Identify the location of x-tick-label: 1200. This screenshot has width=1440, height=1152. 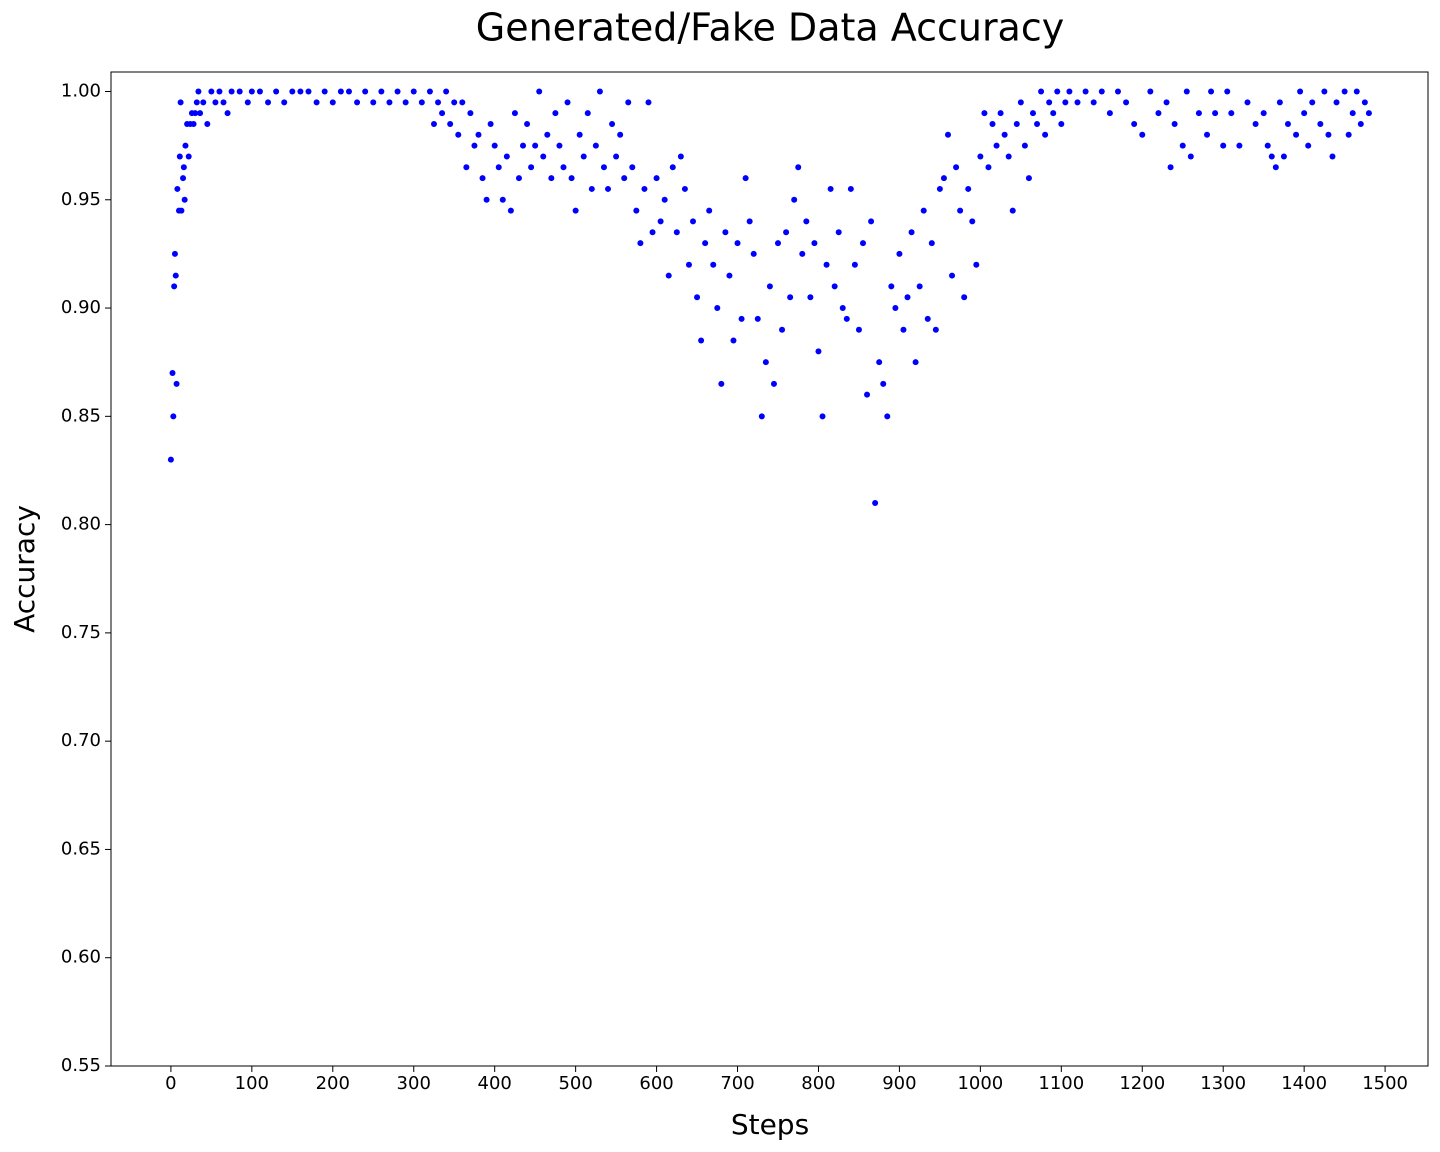
(1142, 1083).